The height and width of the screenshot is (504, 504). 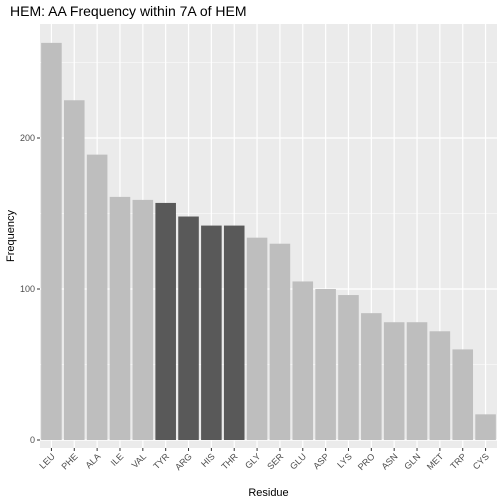 What do you see at coordinates (188, 328) in the screenshot?
I see `bar-arg` at bounding box center [188, 328].